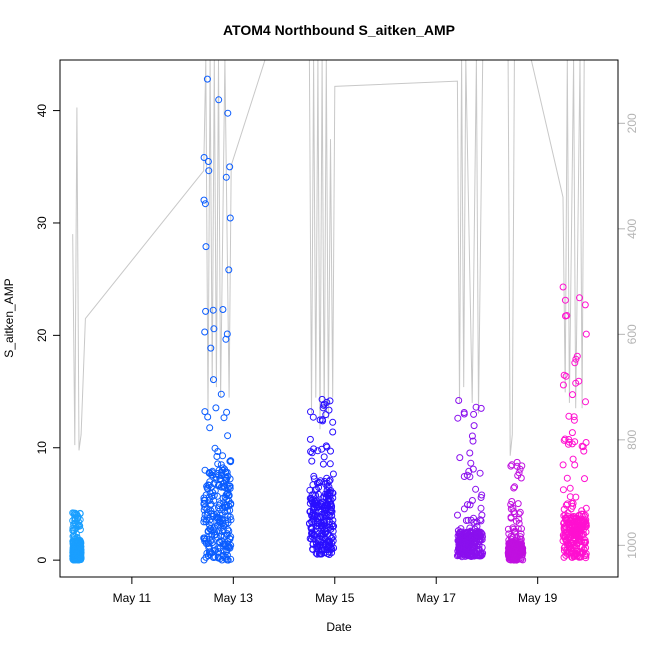 The width and height of the screenshot is (650, 650). Describe the element at coordinates (538, 598) in the screenshot. I see `x-tick-label: May 19` at that location.